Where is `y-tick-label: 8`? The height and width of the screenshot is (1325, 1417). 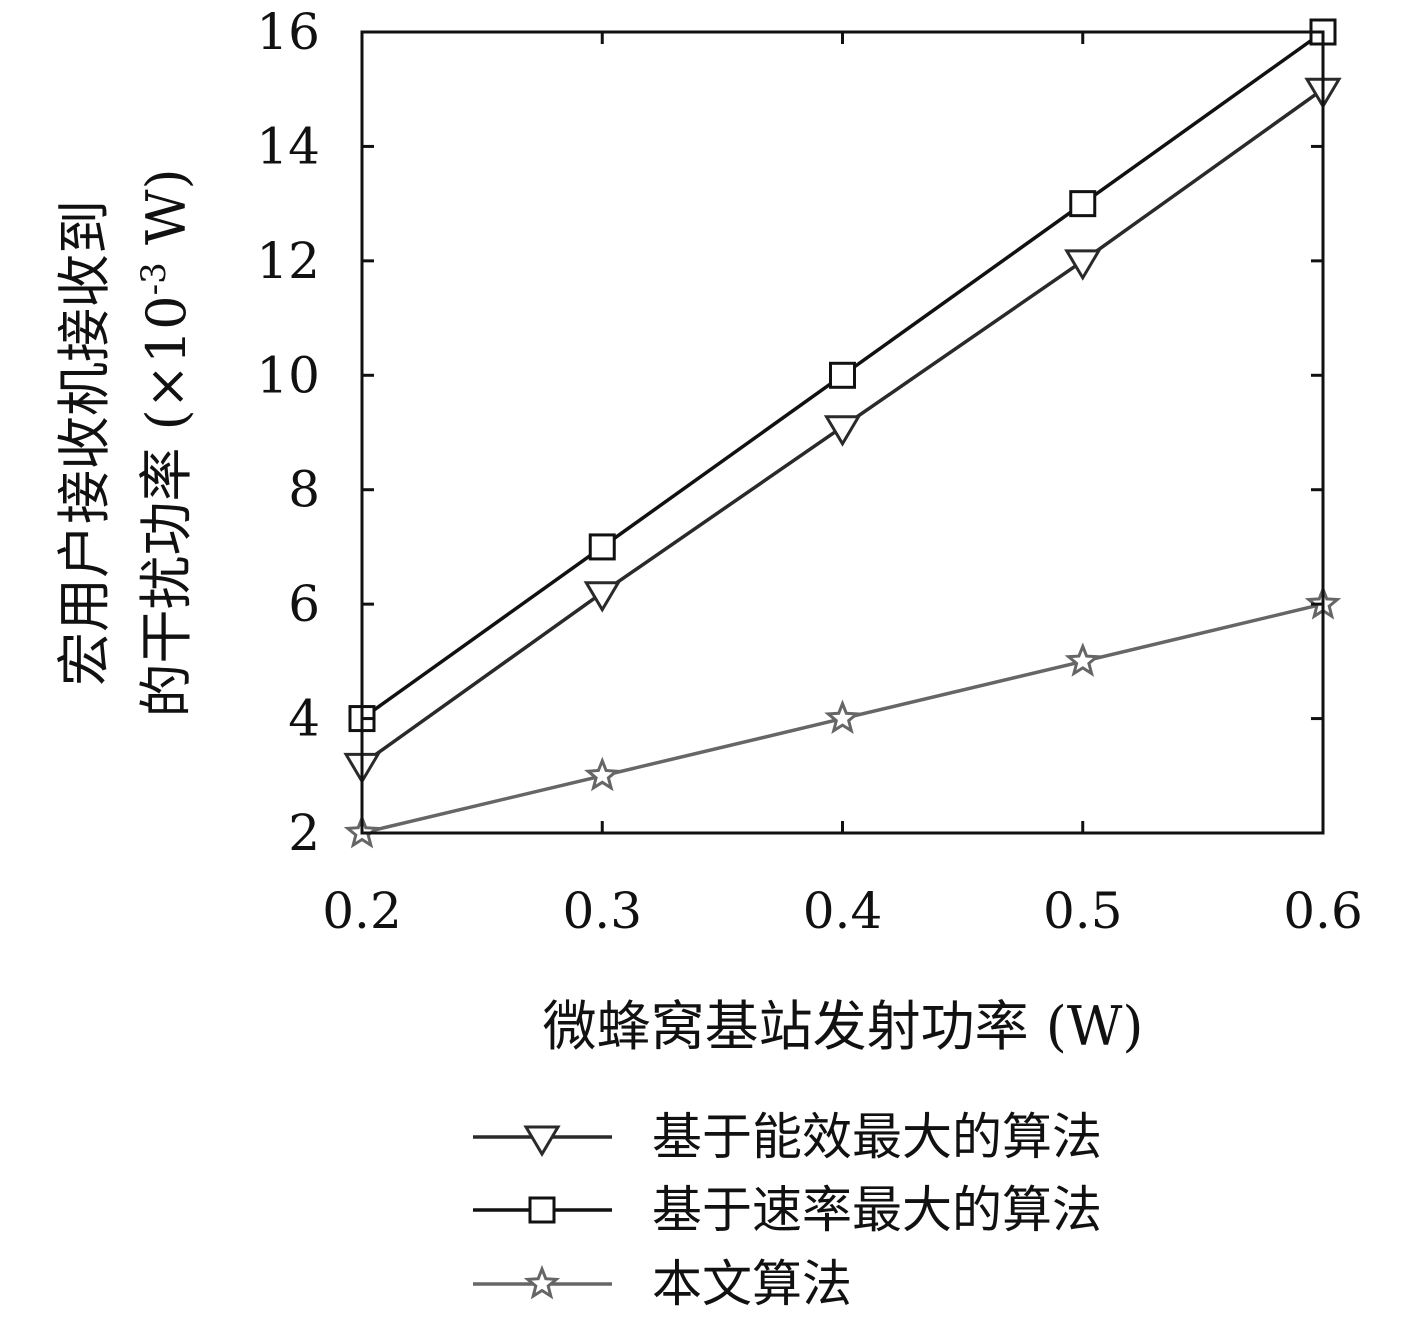
y-tick-label: 8 is located at coordinates (304, 490).